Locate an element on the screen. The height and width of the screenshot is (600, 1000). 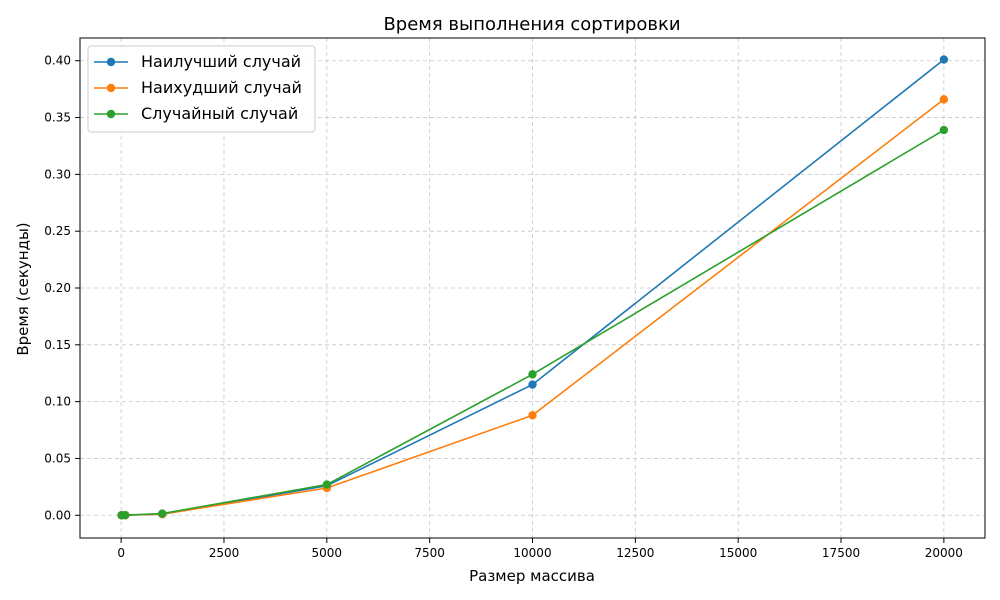
y-tick-label: 0.40 is located at coordinates (57, 61).